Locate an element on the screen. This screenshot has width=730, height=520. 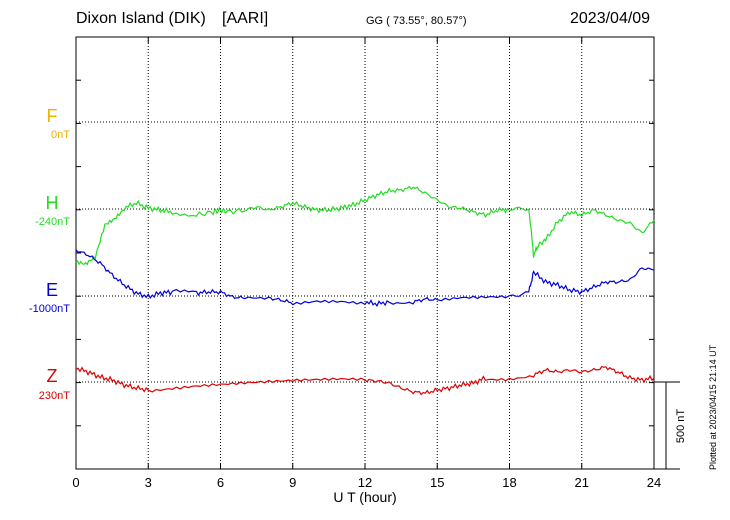
date-label: 2023/04/09 is located at coordinates (610, 18).